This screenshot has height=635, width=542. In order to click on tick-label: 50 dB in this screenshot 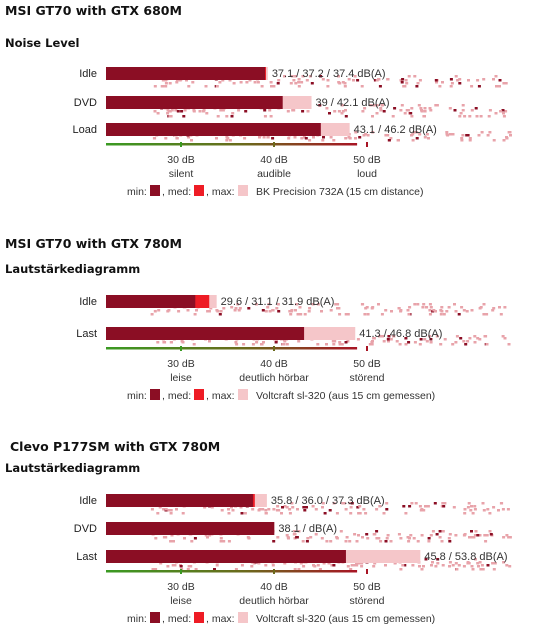, I will do `click(366, 364)`.